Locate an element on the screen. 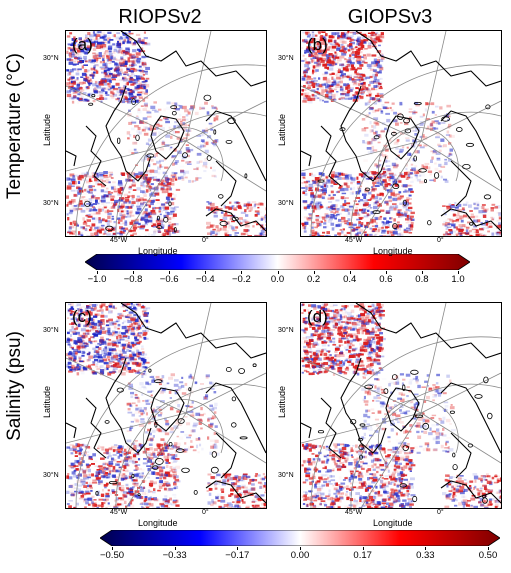 The height and width of the screenshot is (573, 511). panel-d-lon-tick-45w: 45°W is located at coordinates (354, 512).